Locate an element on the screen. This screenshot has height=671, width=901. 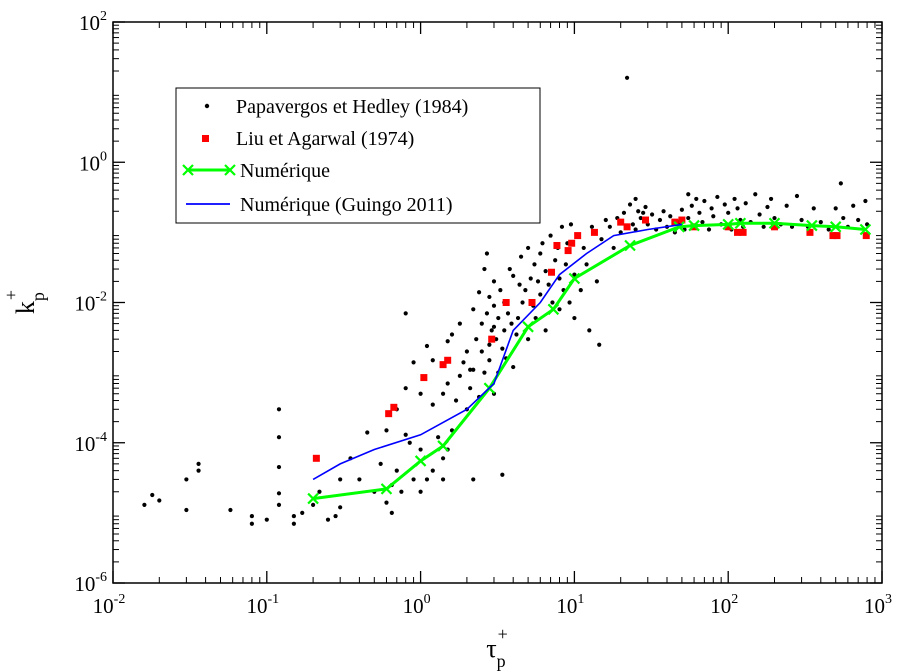
y-tick-label: 10² is located at coordinates (93, 22).